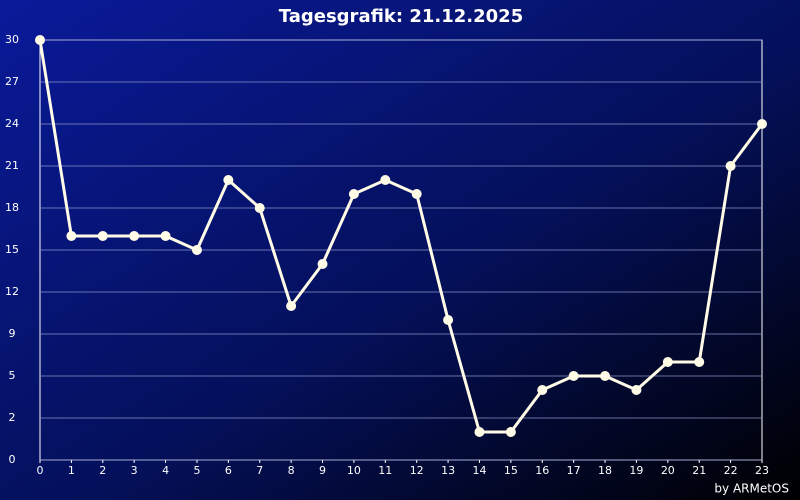 The width and height of the screenshot is (800, 500). What do you see at coordinates (668, 470) in the screenshot?
I see `x-tick-label: 20` at bounding box center [668, 470].